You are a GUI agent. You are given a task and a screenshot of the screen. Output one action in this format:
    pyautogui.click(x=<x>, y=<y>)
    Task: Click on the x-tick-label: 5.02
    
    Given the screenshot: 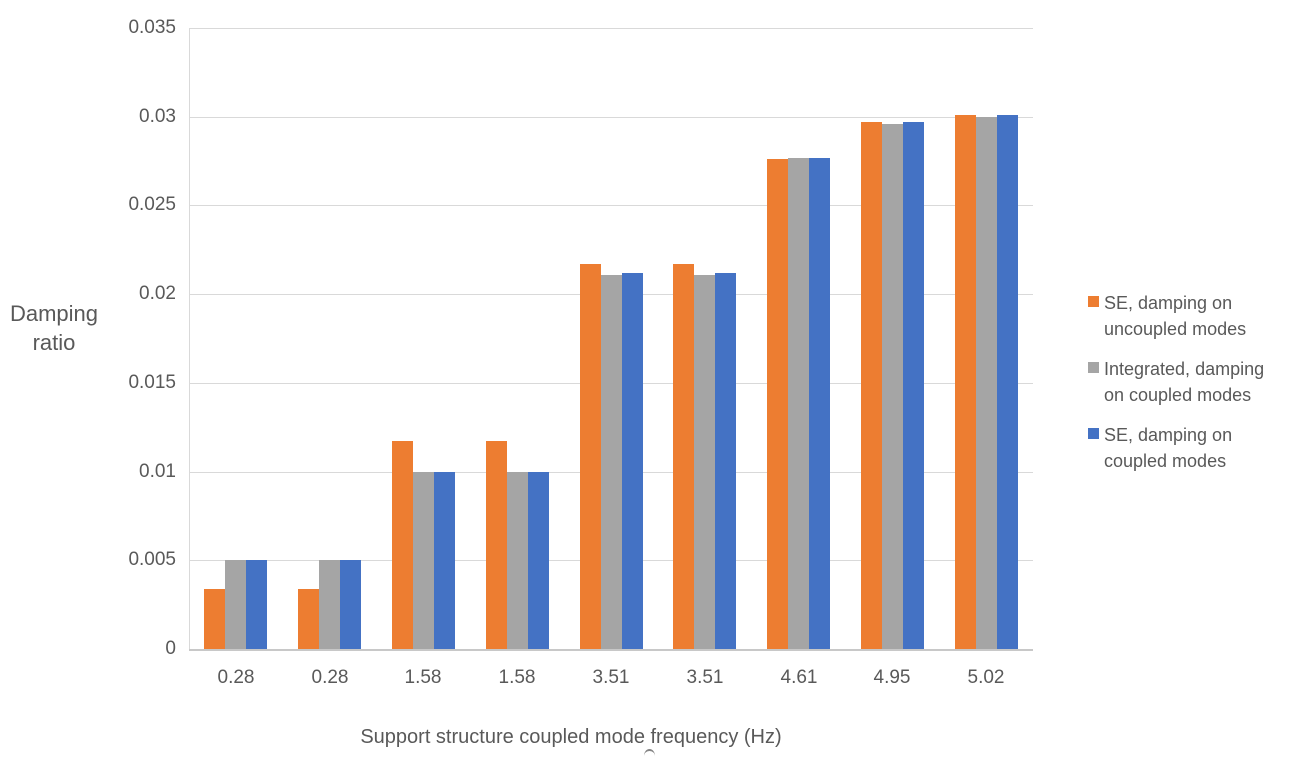 What is the action you would take?
    pyautogui.click(x=986, y=677)
    